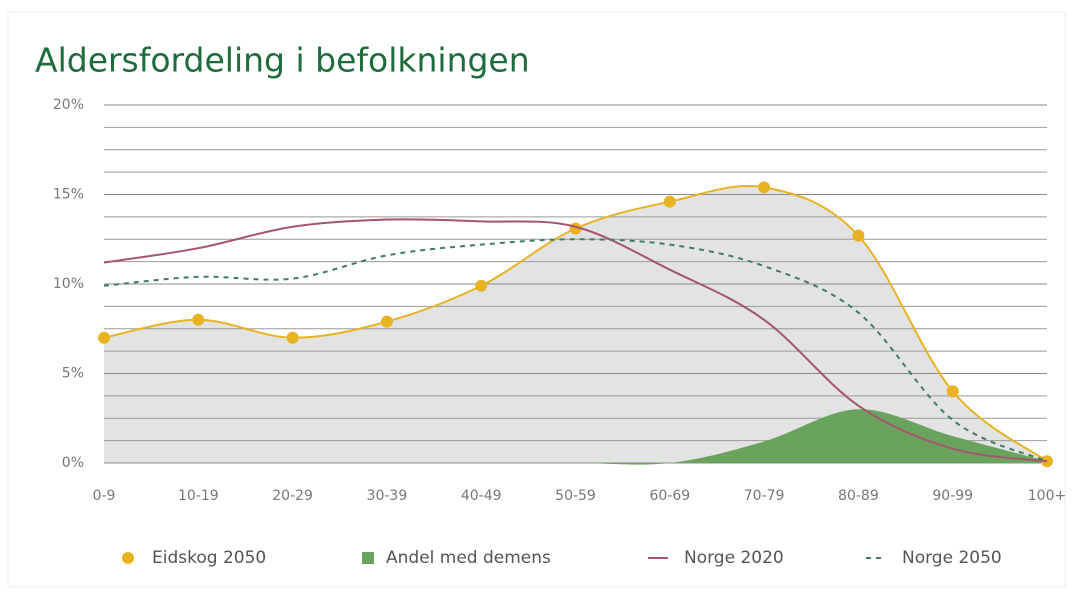 Image resolution: width=1073 pixels, height=595 pixels. What do you see at coordinates (387, 496) in the screenshot?
I see `x-tick-label: 30-39` at bounding box center [387, 496].